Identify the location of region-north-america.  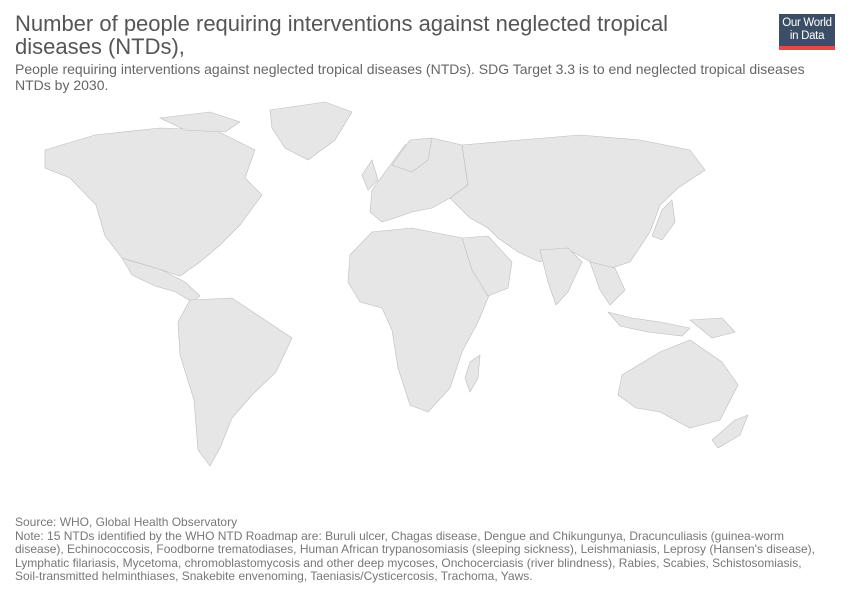
(153, 202).